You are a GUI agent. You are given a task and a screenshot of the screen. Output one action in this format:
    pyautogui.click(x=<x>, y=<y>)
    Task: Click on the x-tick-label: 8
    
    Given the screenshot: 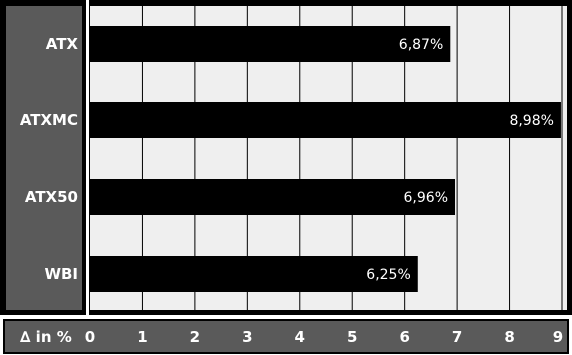 What is the action you would take?
    pyautogui.click(x=509, y=337)
    